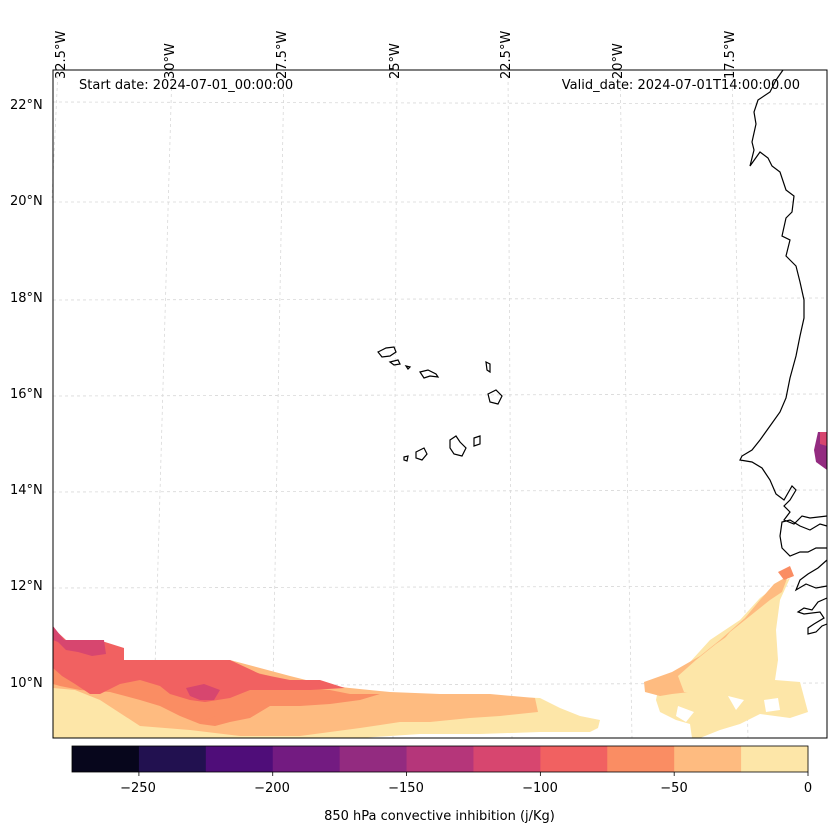 The height and width of the screenshot is (836, 837). Describe the element at coordinates (406, 458) in the screenshot. I see `island-brava` at that location.